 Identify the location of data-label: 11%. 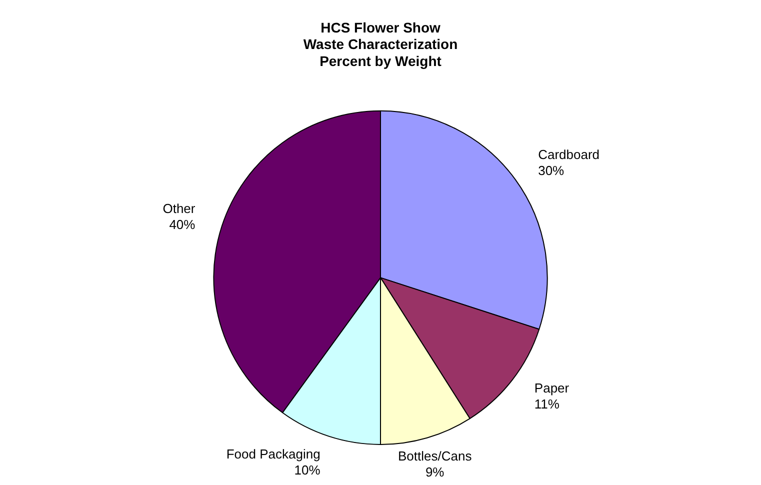
(547, 404).